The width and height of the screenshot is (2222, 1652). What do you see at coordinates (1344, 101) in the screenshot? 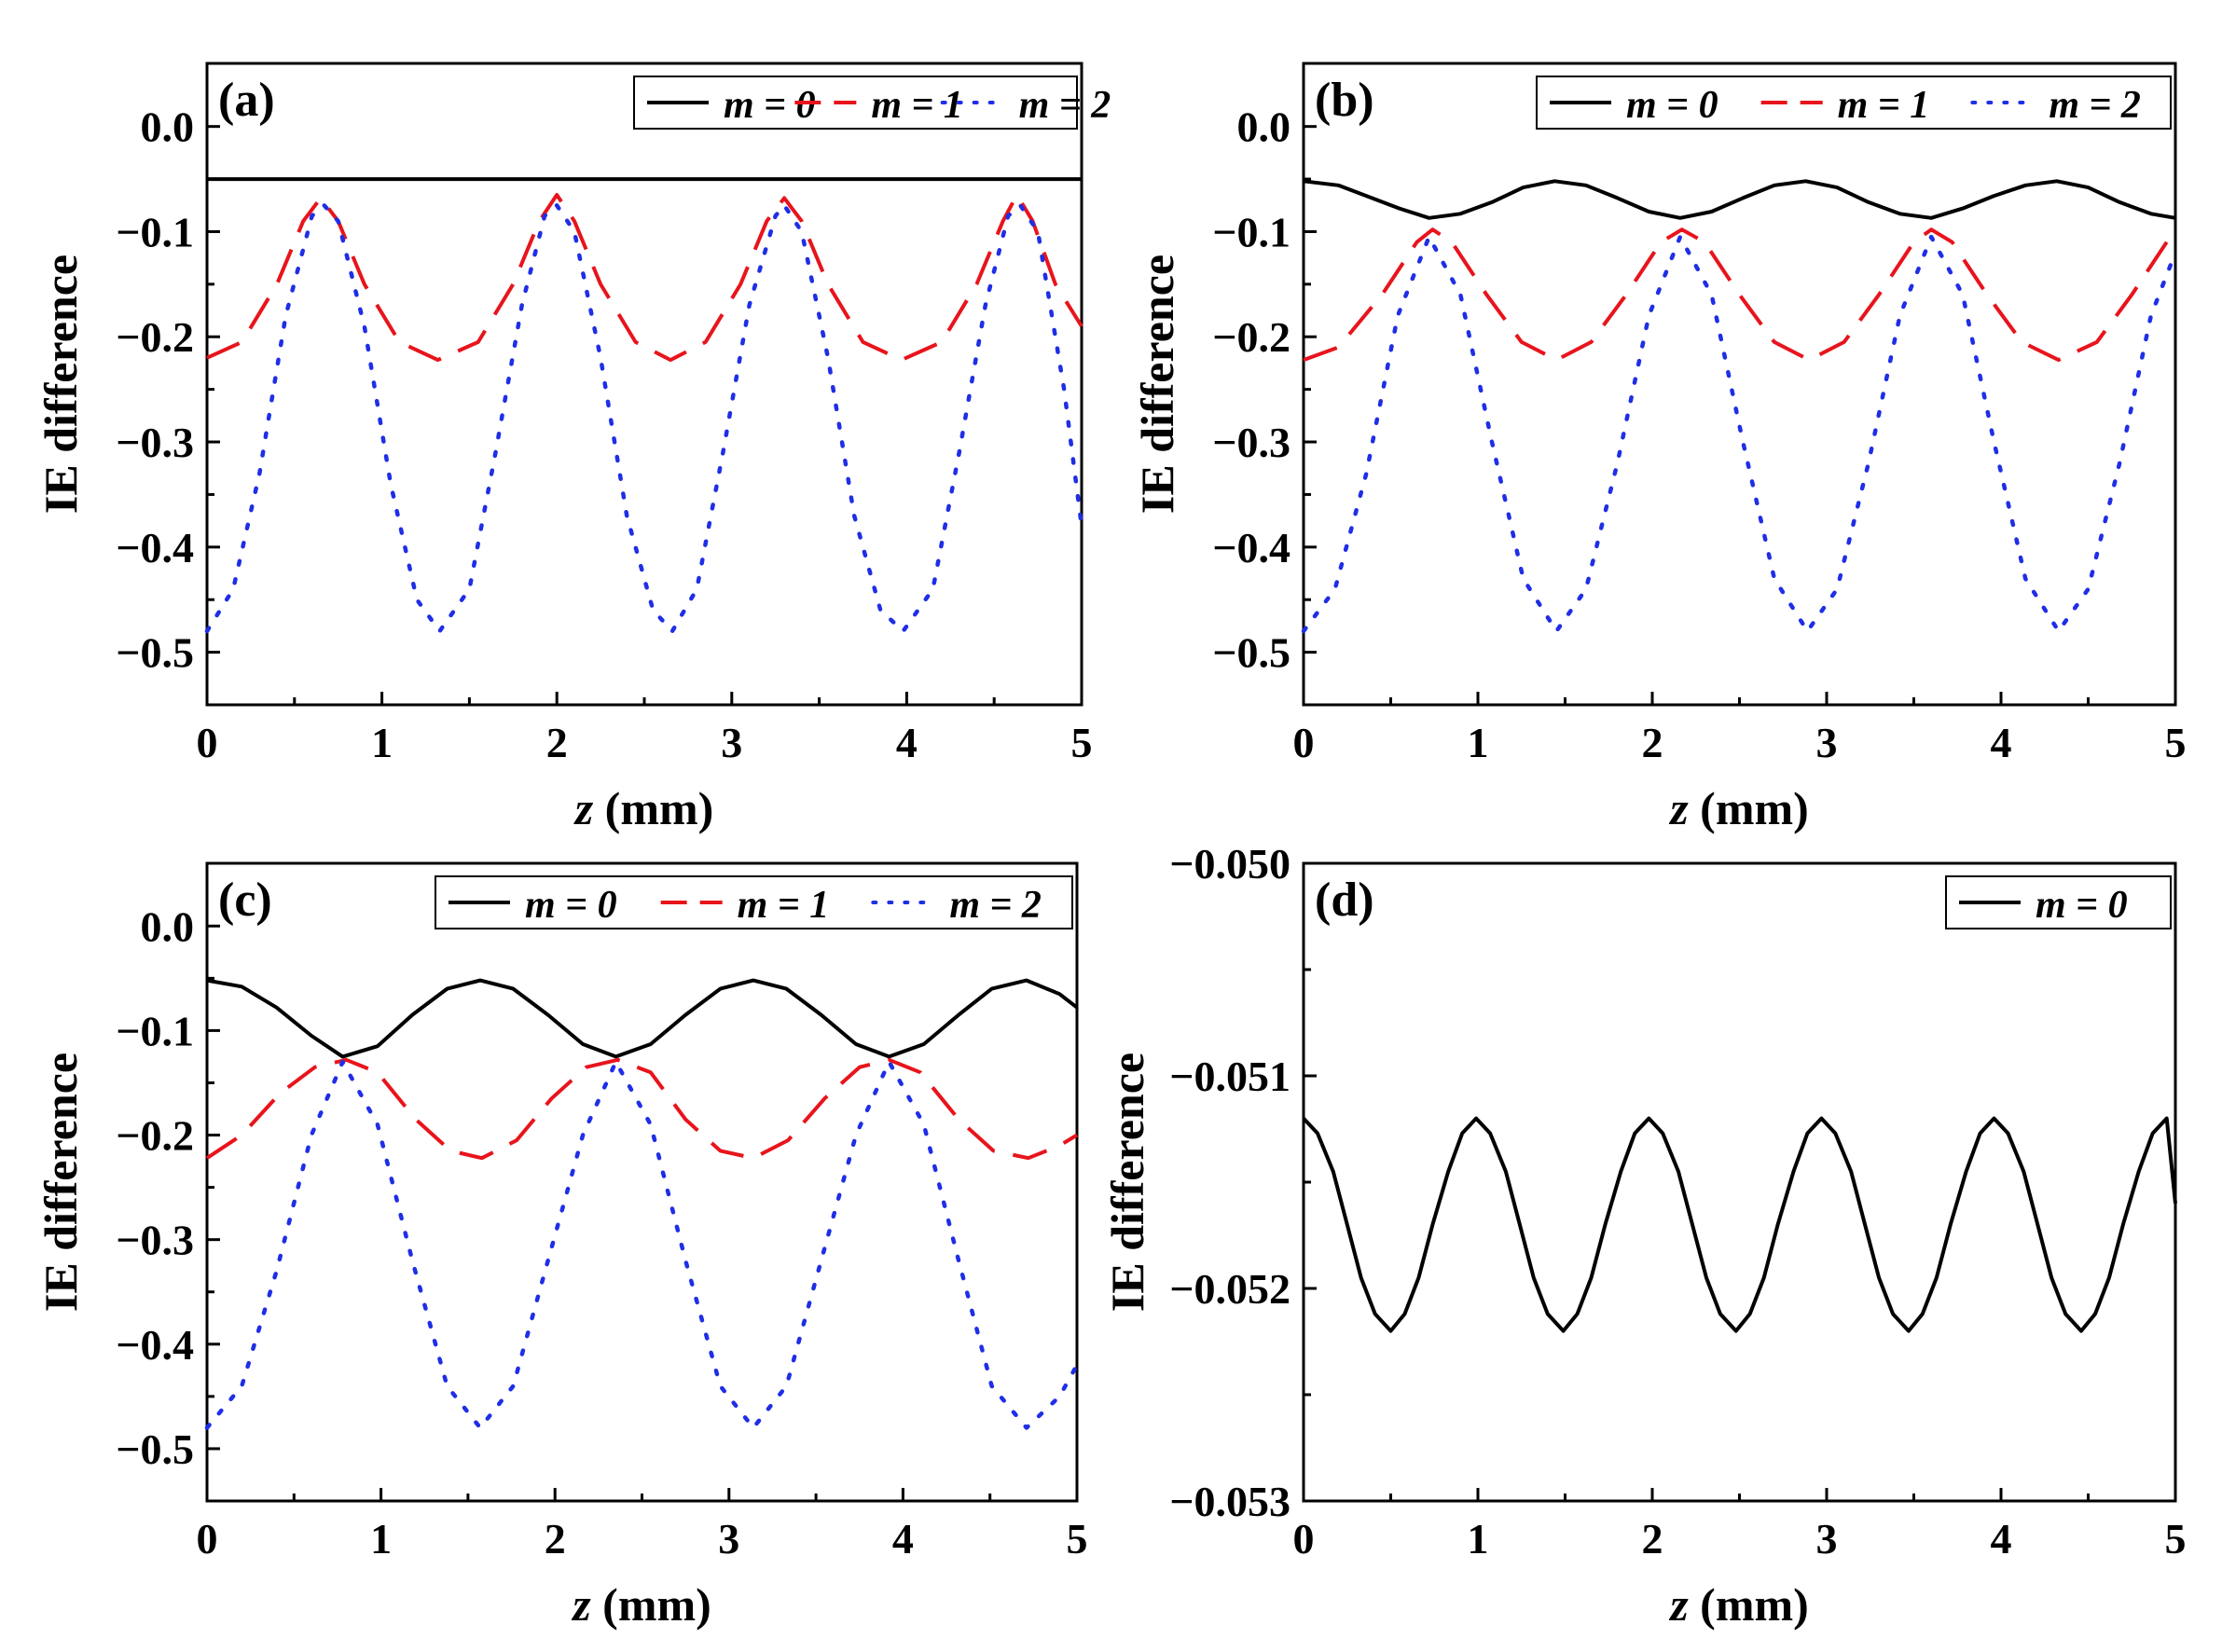
I see `panel-label: (b)` at bounding box center [1344, 101].